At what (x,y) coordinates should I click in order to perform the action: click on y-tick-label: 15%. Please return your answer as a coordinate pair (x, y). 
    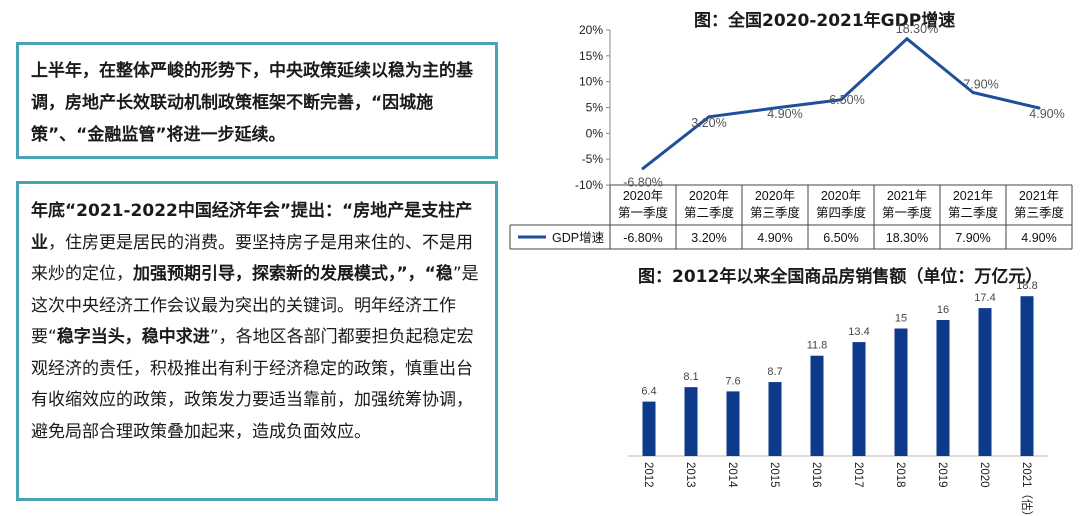
    Looking at the image, I should click on (591, 56).